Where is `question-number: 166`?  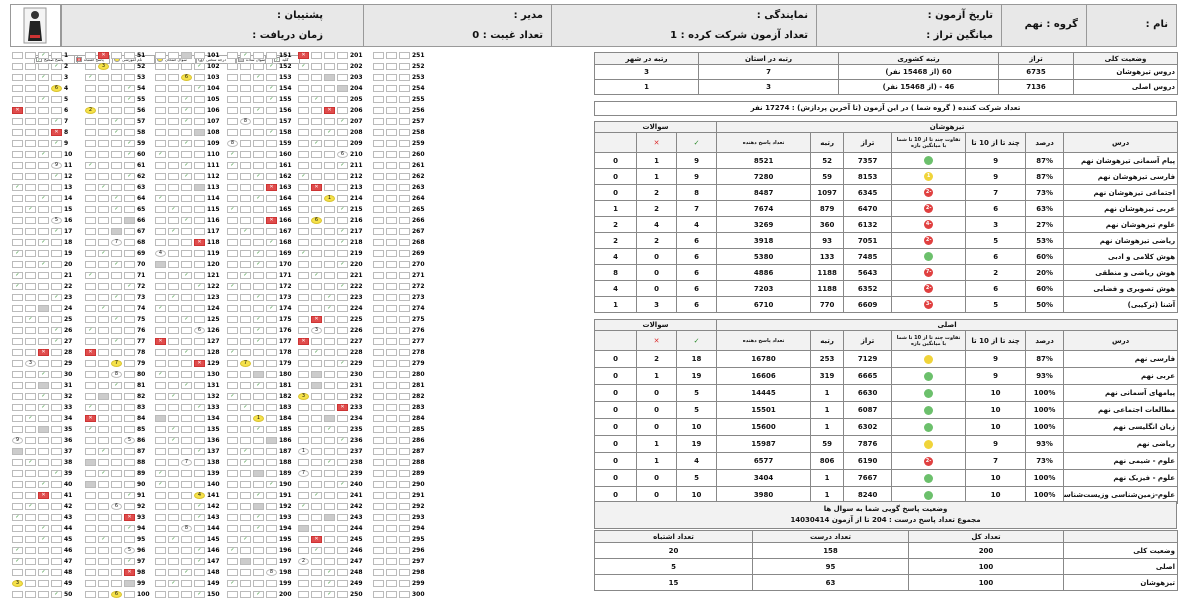
question-number: 166 is located at coordinates (285, 220).